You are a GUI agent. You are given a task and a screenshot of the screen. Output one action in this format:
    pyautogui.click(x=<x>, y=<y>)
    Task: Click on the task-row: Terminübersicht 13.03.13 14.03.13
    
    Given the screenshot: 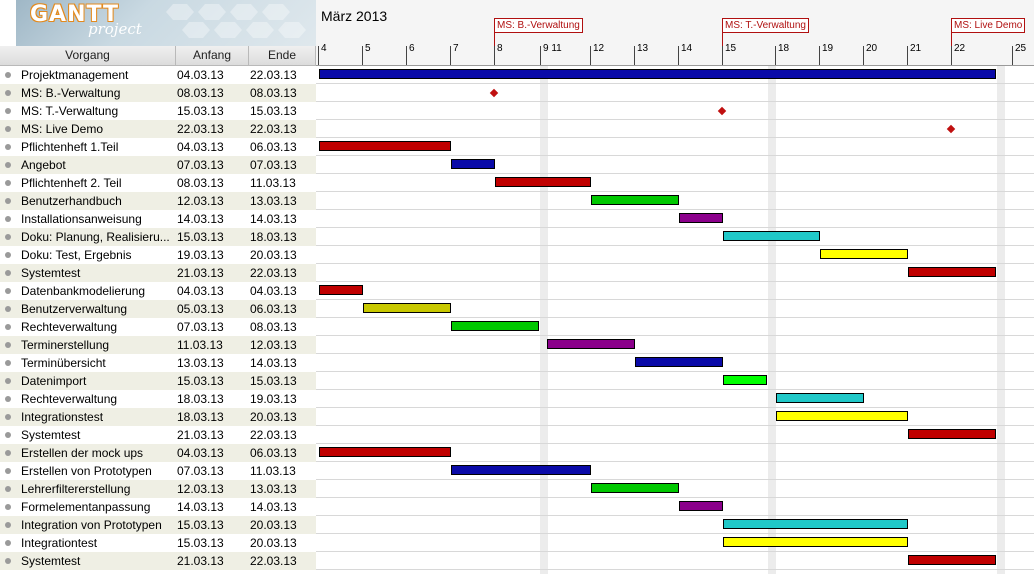 What is the action you would take?
    pyautogui.click(x=158, y=363)
    